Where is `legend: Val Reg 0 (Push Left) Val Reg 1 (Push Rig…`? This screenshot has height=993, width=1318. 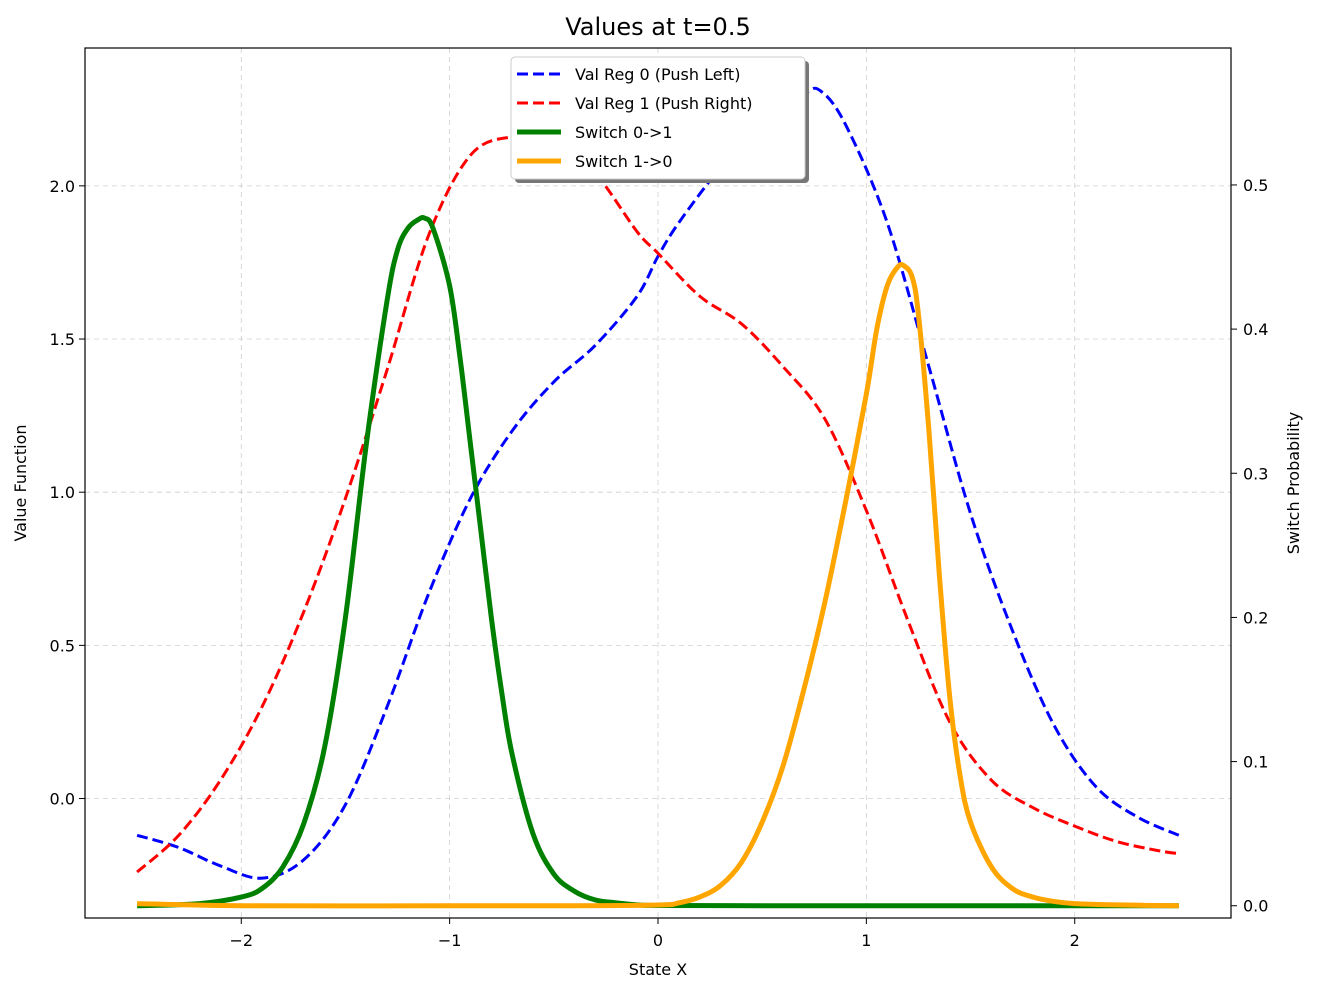 legend: Val Reg 0 (Push Left) Val Reg 1 (Push Rig… is located at coordinates (659, 119).